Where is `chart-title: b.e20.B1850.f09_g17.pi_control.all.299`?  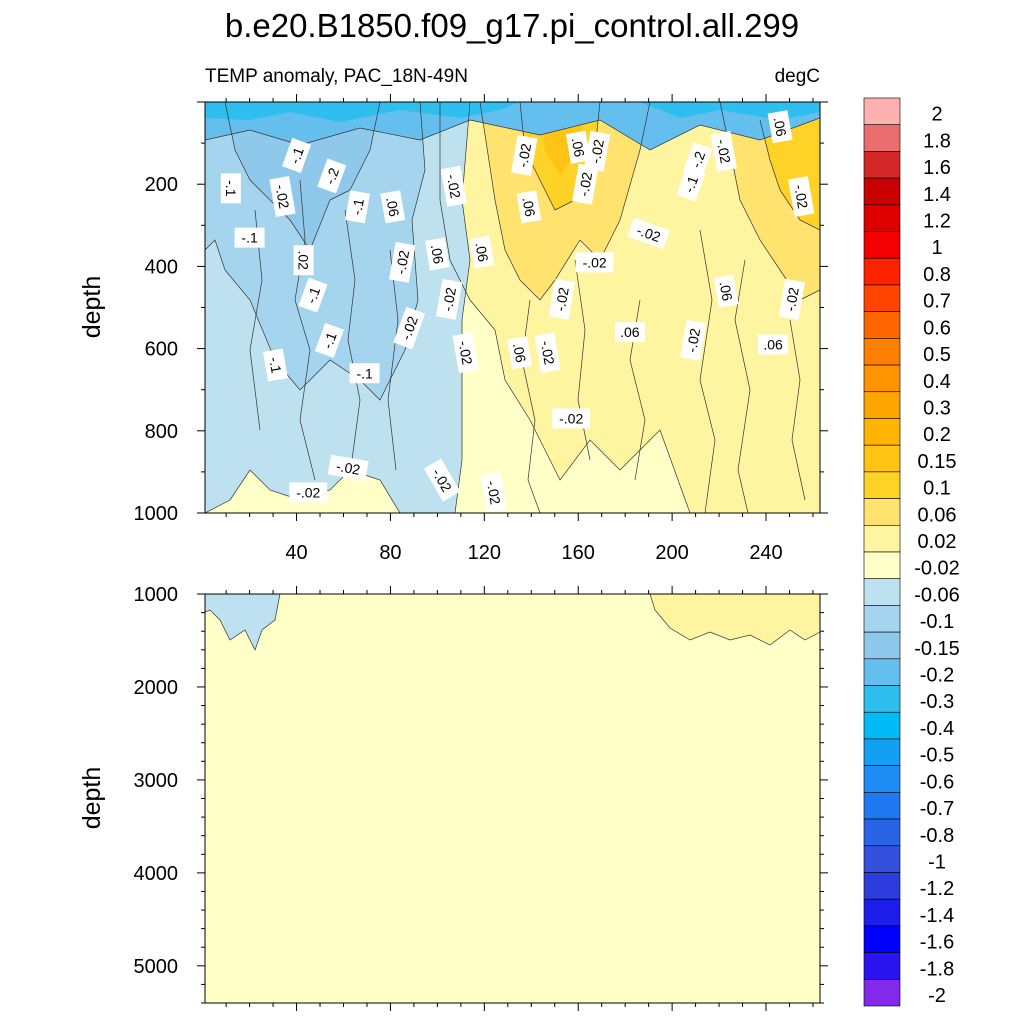 chart-title: b.e20.B1850.f09_g17.pi_control.all.299 is located at coordinates (512, 25).